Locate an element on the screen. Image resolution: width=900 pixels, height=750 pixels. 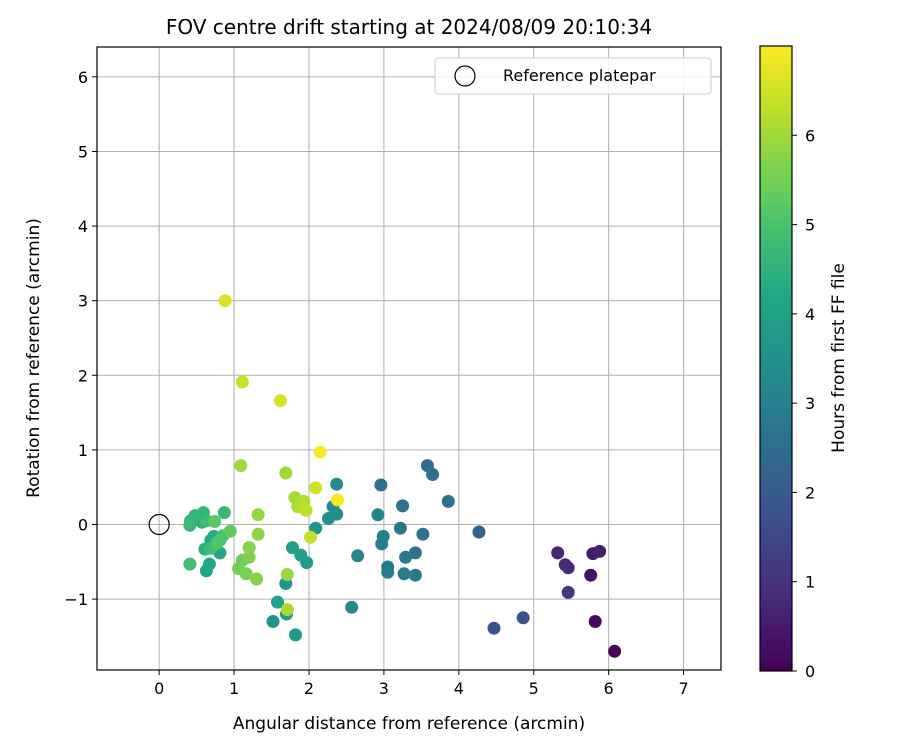
legend-box is located at coordinates (573, 76).